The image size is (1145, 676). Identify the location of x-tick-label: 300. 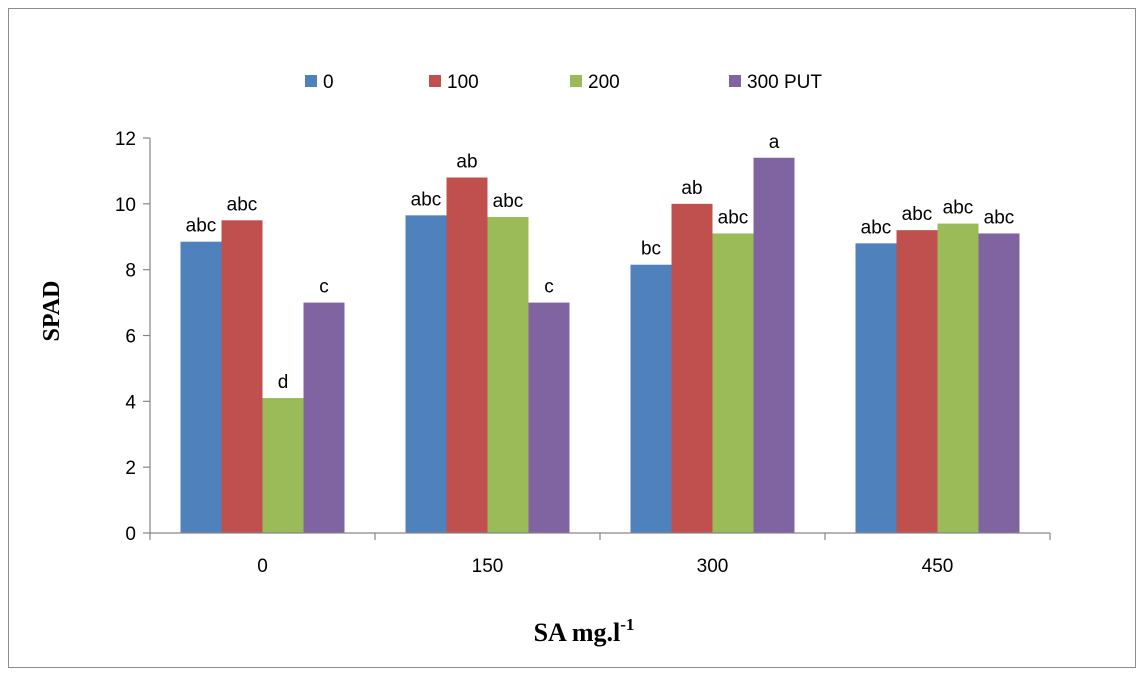
(713, 566).